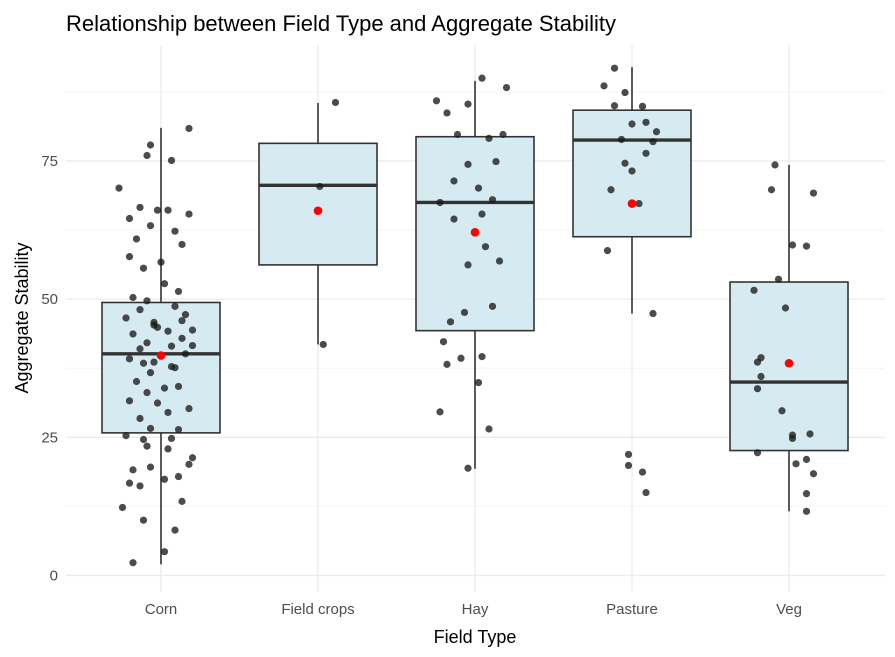 This screenshot has height=657, width=895. Describe the element at coordinates (161, 609) in the screenshot. I see `x-tick-label: Corn` at that location.